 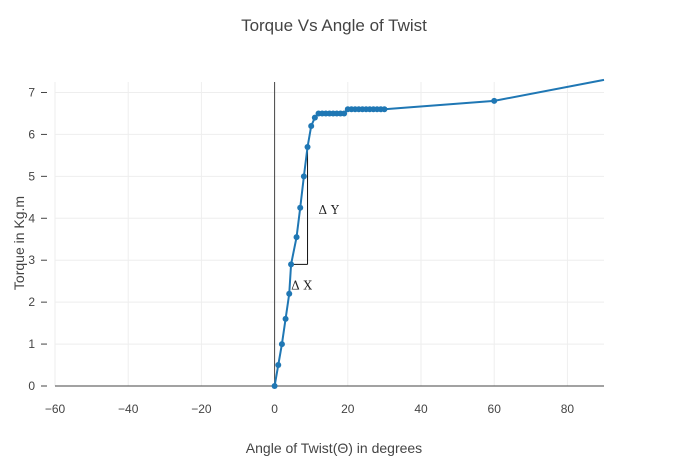 I want to click on delta-x-label: Δ X, so click(x=301, y=286).